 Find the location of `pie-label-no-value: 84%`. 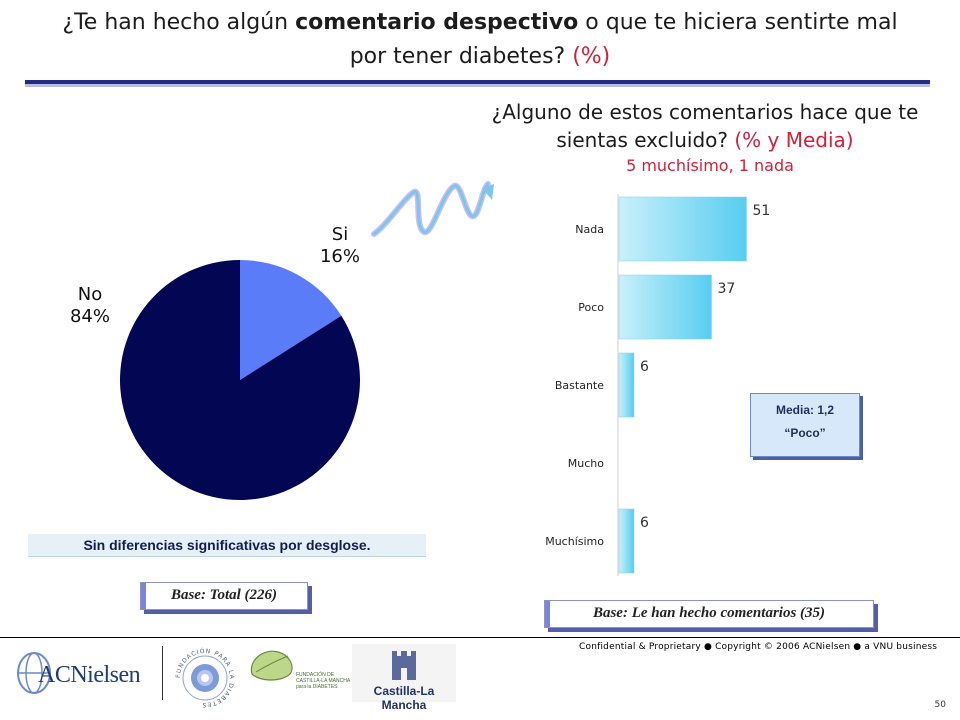

pie-label-no-value: 84% is located at coordinates (89, 316).